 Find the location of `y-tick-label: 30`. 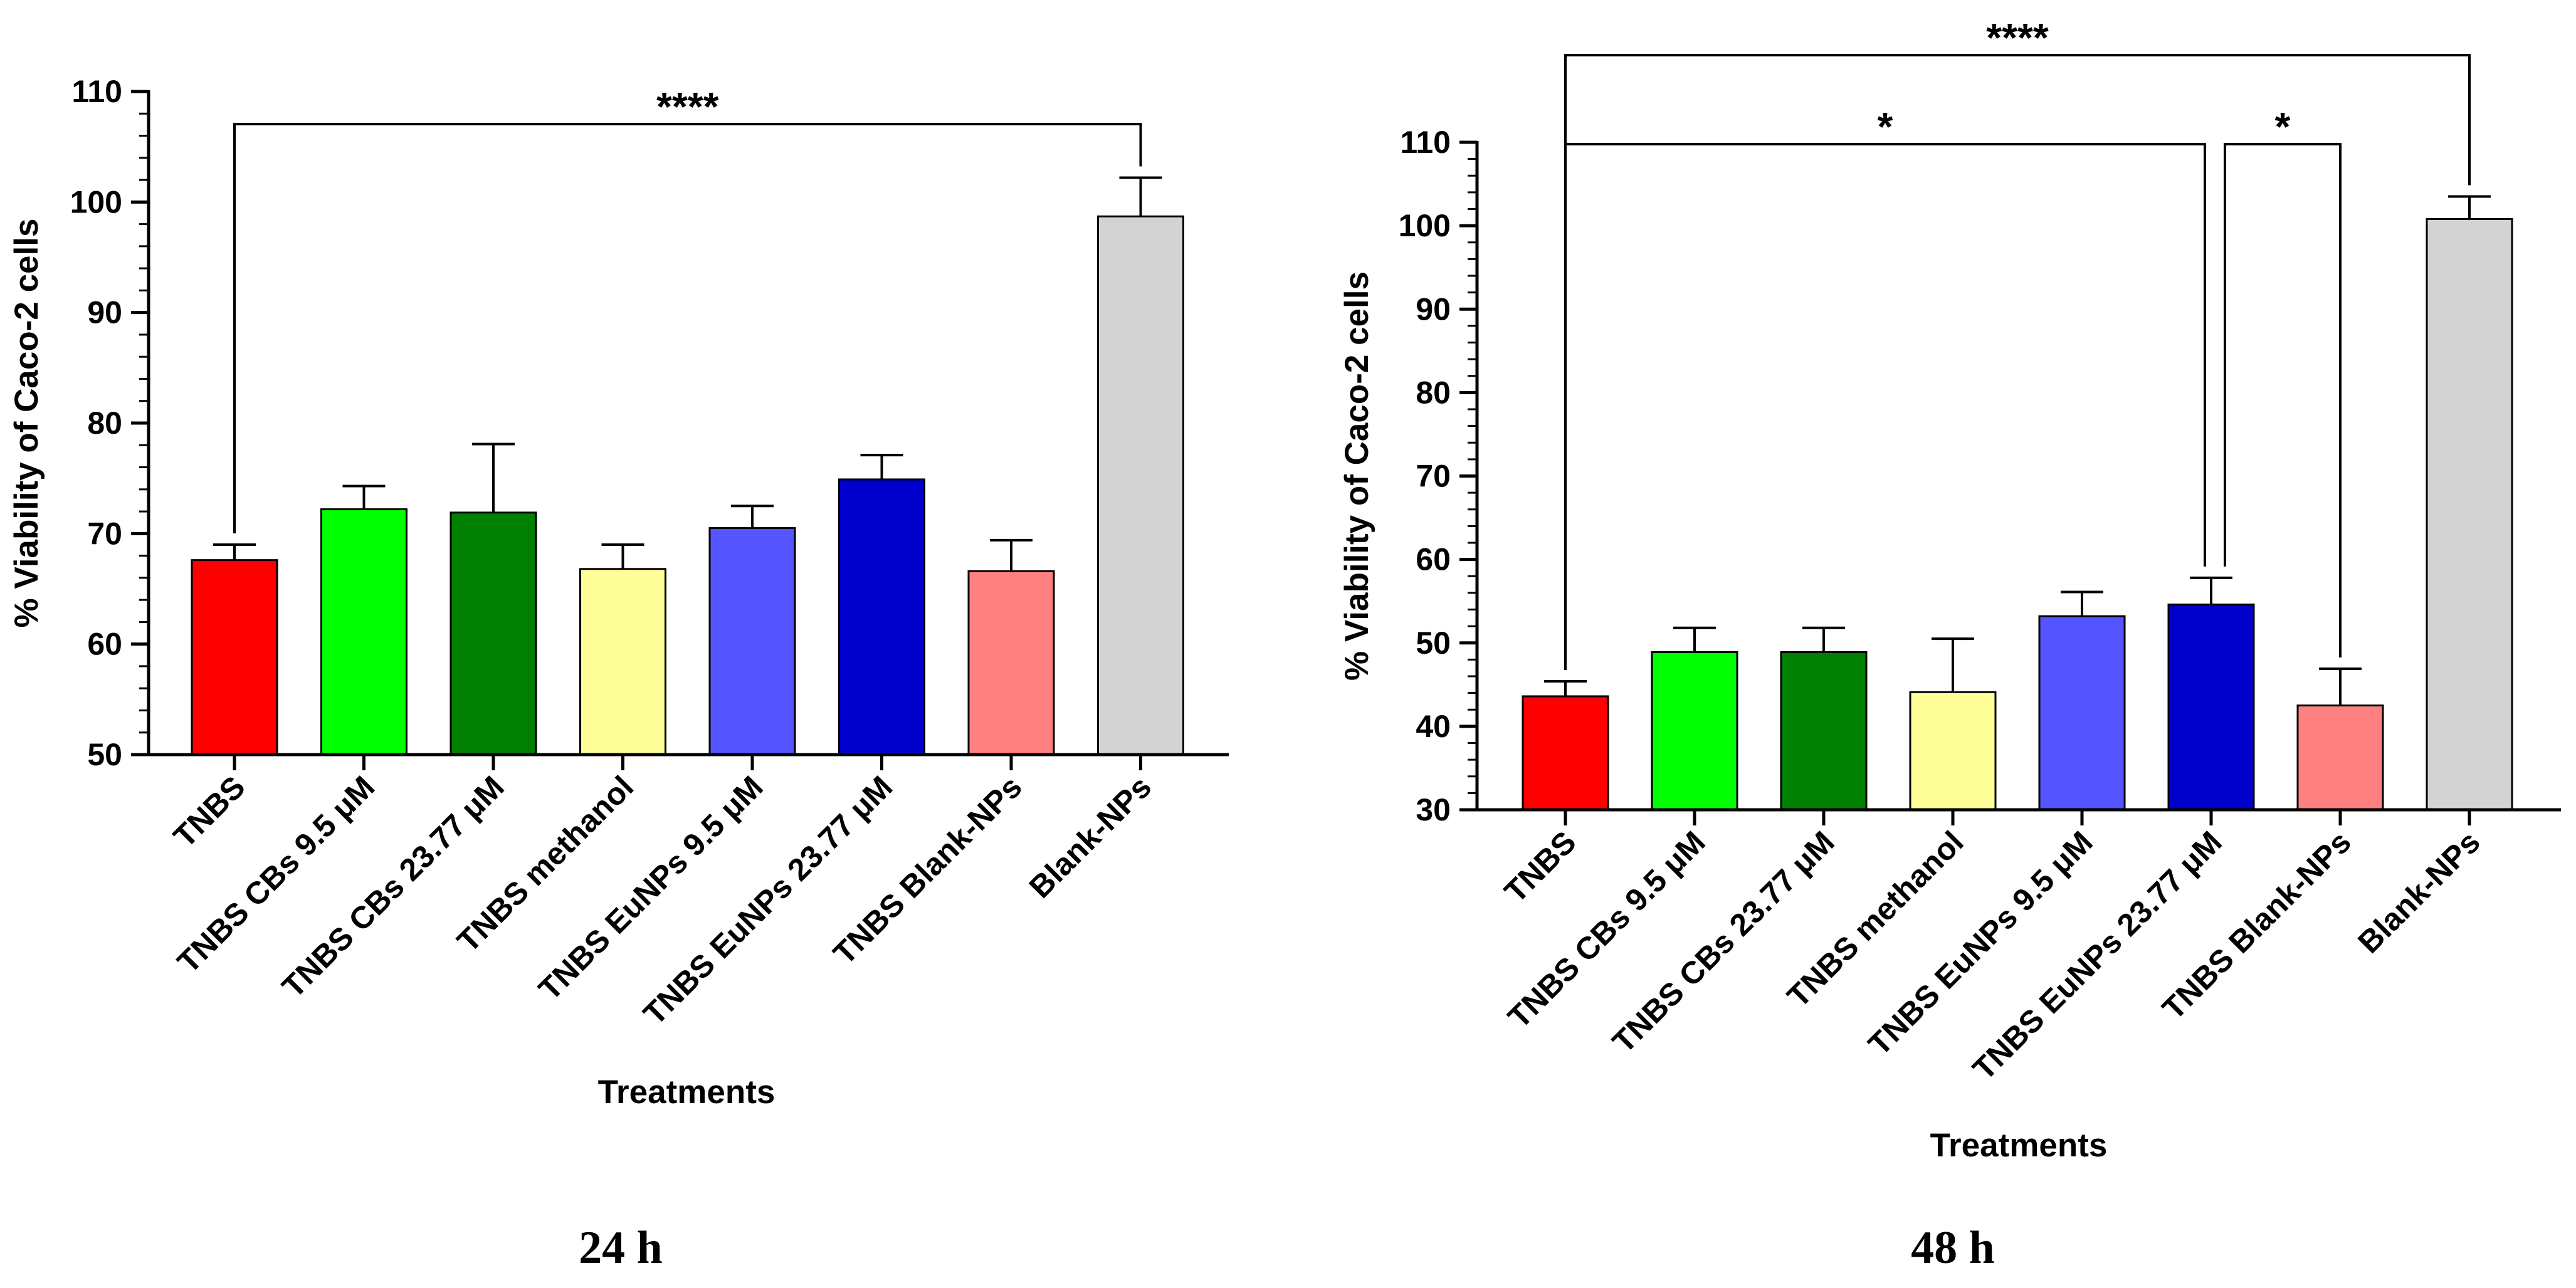

y-tick-label: 30 is located at coordinates (1433, 809).